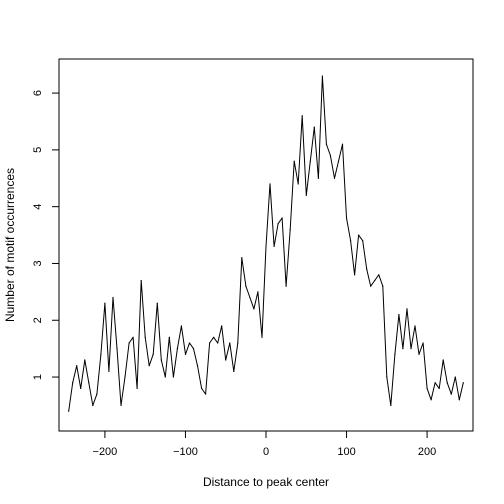 The height and width of the screenshot is (504, 504). Describe the element at coordinates (38, 207) in the screenshot. I see `y-tick-label: 4` at that location.